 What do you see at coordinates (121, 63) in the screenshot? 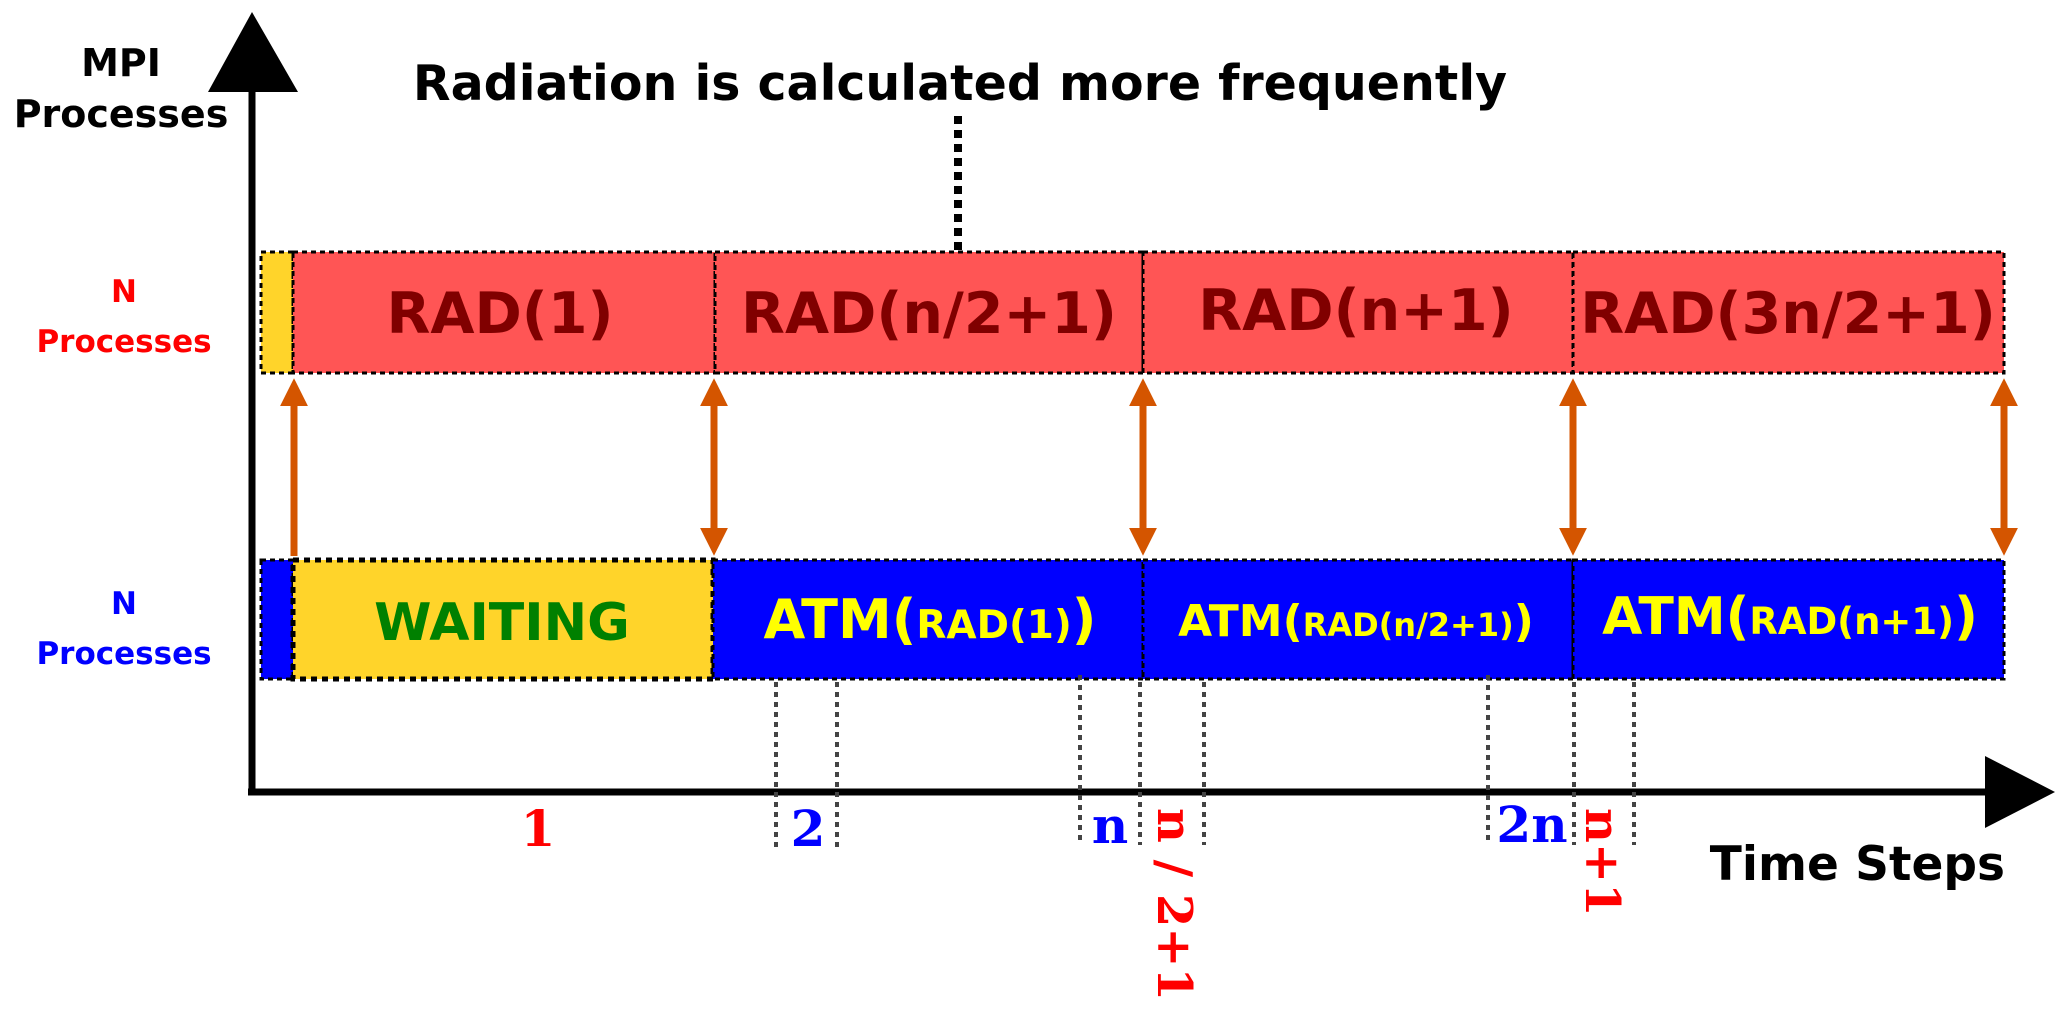
I see `y-axis-label-line1: MPI` at bounding box center [121, 63].